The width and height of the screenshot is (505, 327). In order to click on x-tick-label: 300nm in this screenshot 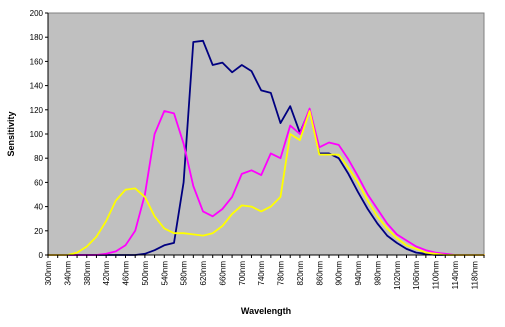, I will do `click(48, 273)`.